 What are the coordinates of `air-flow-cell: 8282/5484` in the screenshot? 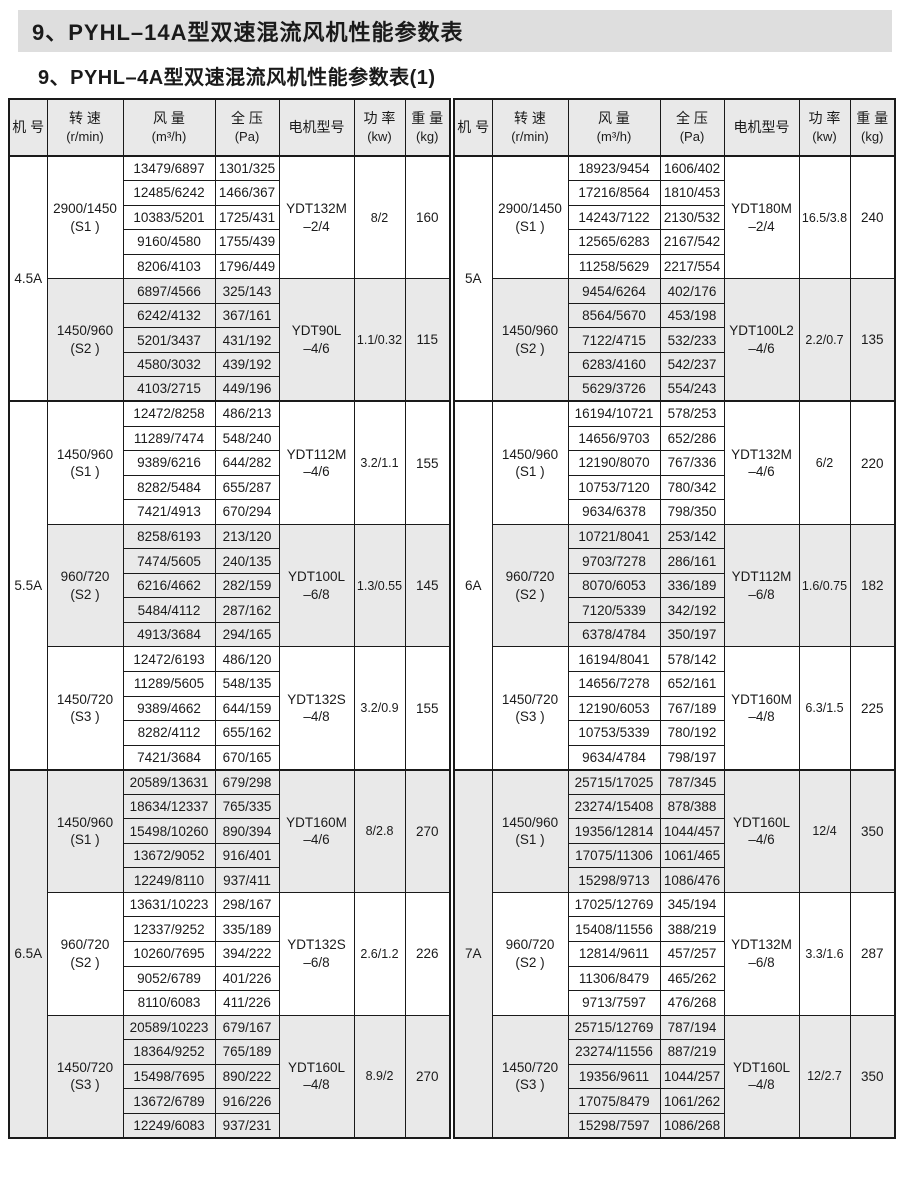 It's located at (169, 487).